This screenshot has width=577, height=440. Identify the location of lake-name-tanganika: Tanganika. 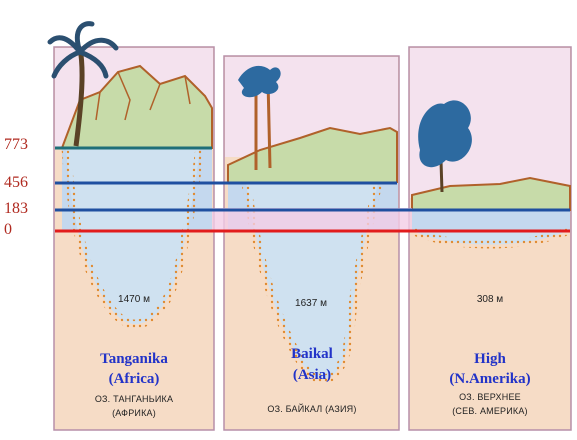
(134, 359).